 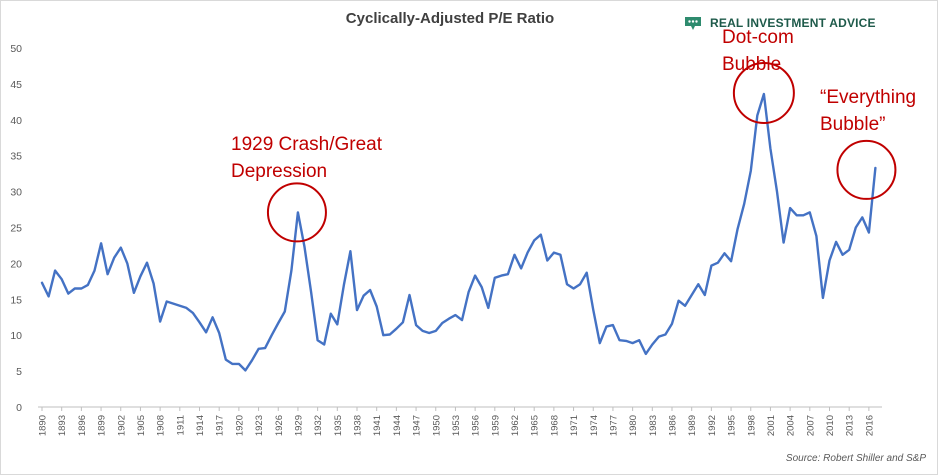 What do you see at coordinates (653, 425) in the screenshot?
I see `x-tick-label: 1983` at bounding box center [653, 425].